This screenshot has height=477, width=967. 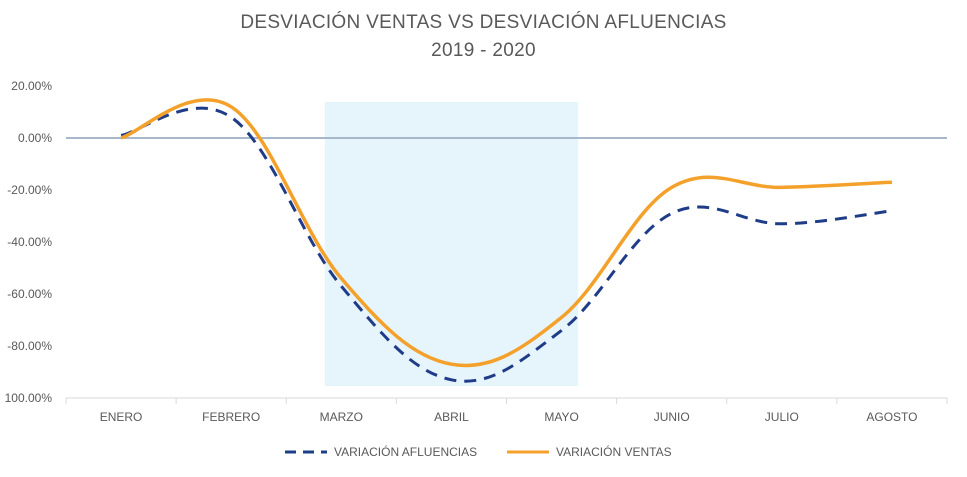 What do you see at coordinates (614, 451) in the screenshot?
I see `legend-label: VARIACIÓN VENTAS` at bounding box center [614, 451].